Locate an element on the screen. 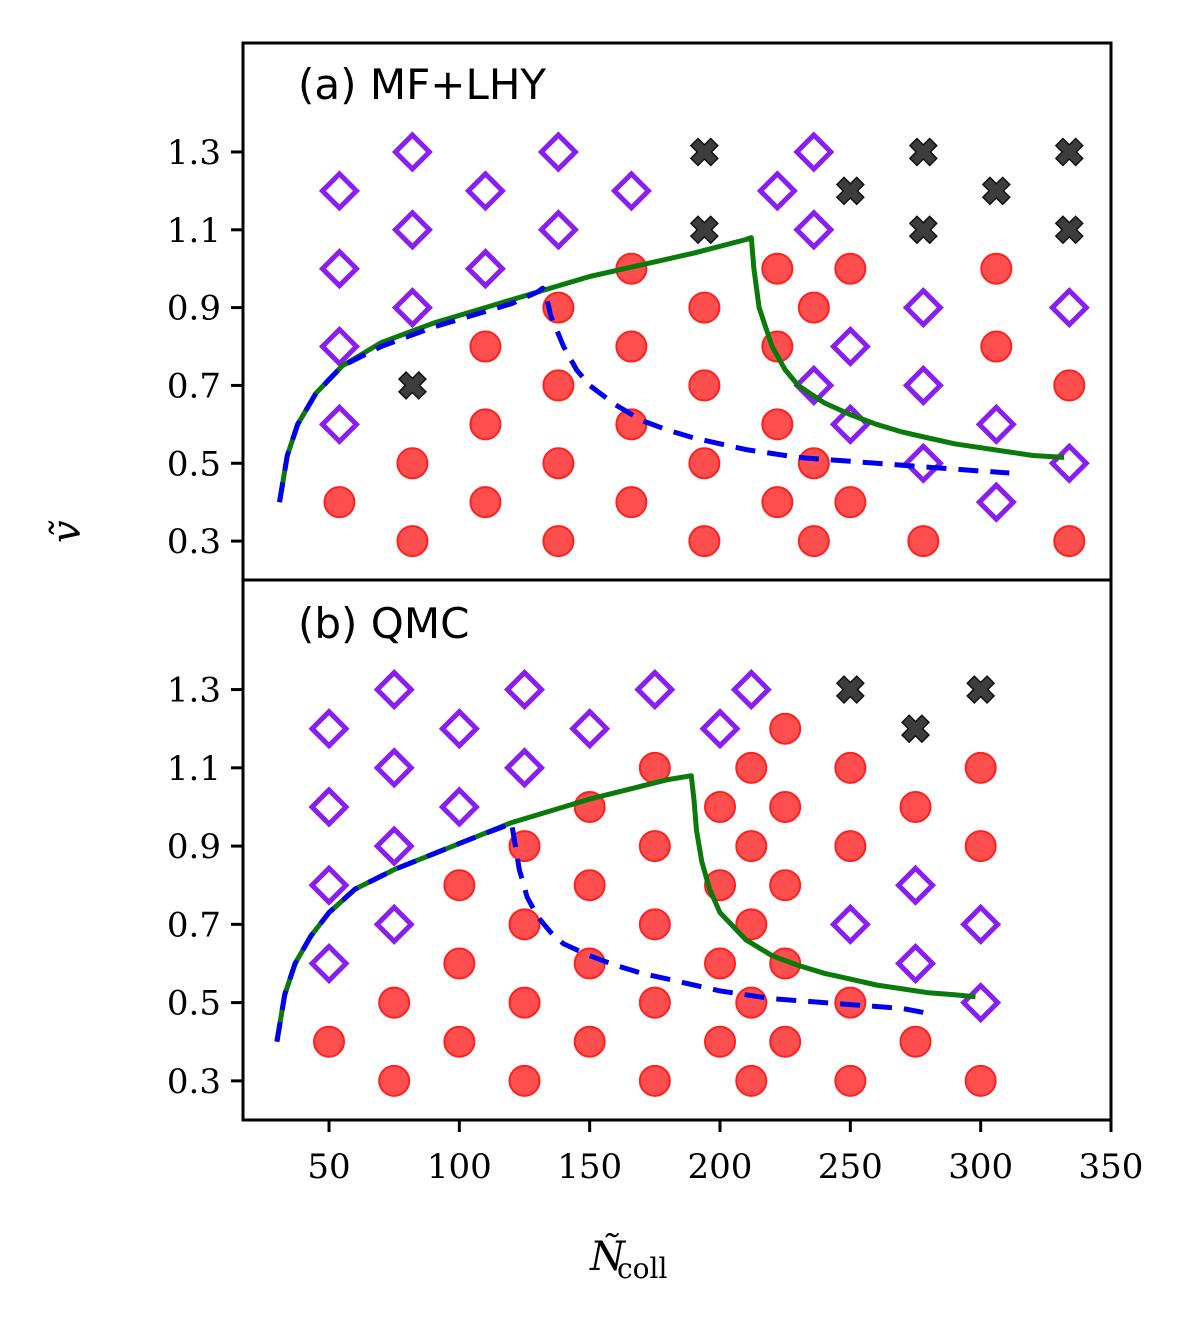 The image size is (1190, 1327). panel-b-yticks: 0.3 0.5 0.7 0.9 1.1 1.3 is located at coordinates (205, 886).